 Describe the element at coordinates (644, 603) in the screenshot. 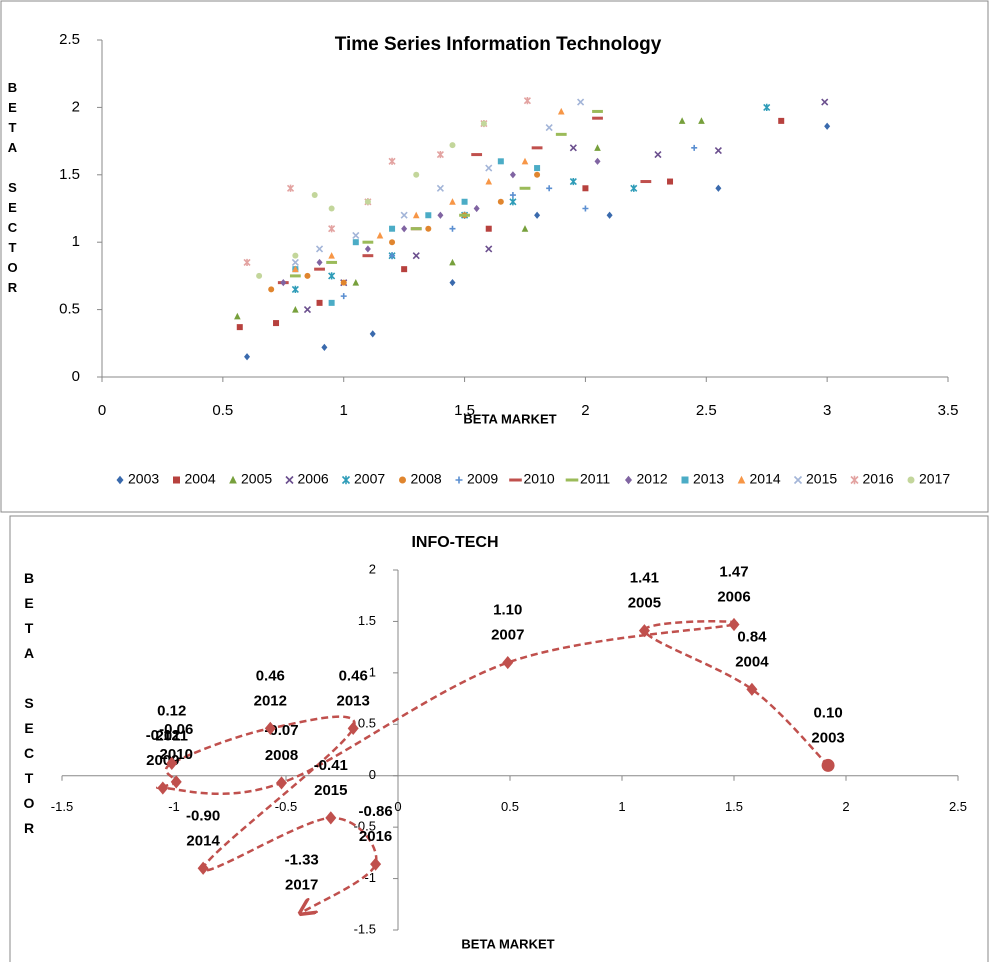

I see `point-label: 2005` at that location.